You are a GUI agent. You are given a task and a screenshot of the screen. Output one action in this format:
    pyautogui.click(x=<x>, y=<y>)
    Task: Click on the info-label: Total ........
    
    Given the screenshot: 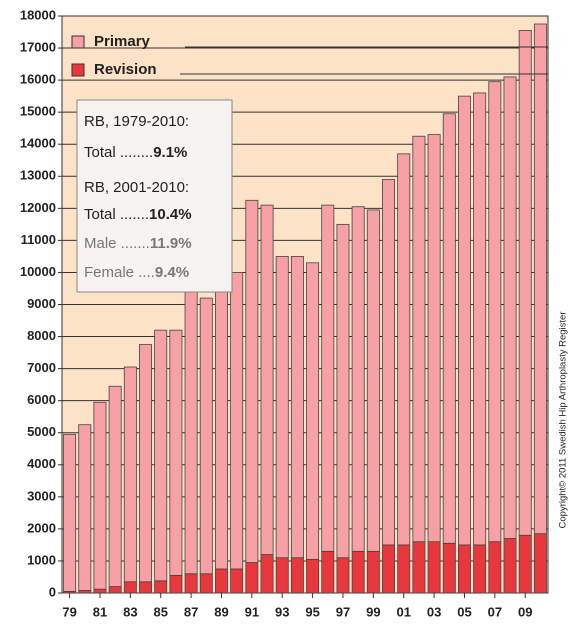 What is the action you would take?
    pyautogui.click(x=118, y=152)
    